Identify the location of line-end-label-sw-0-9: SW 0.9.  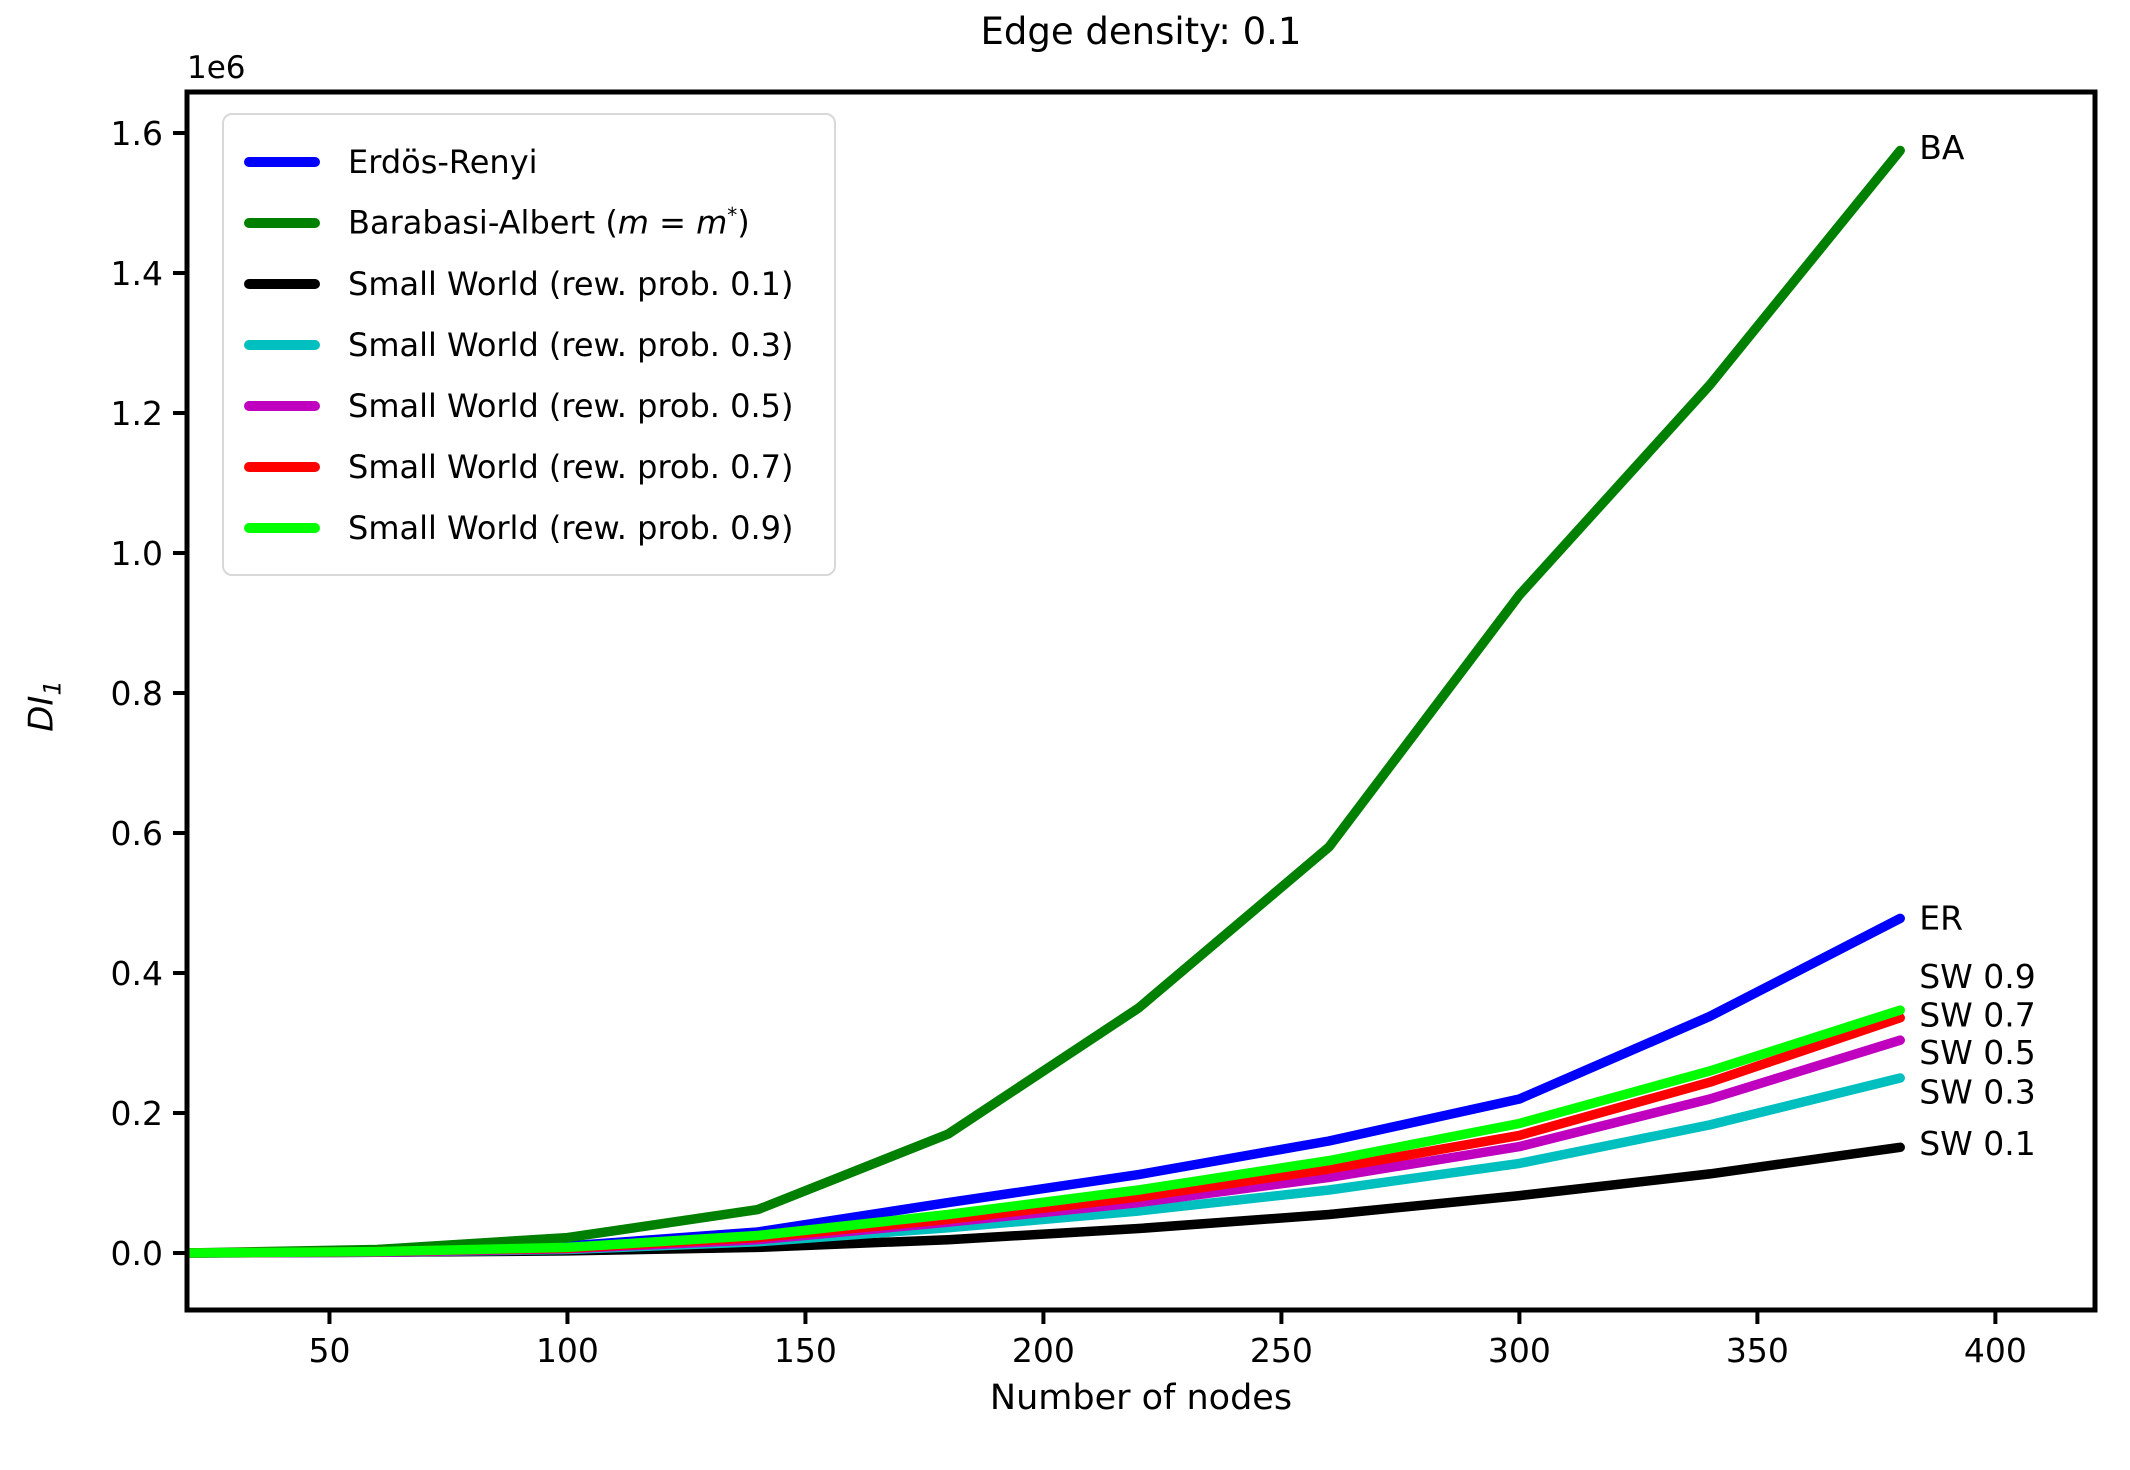
(1977, 976).